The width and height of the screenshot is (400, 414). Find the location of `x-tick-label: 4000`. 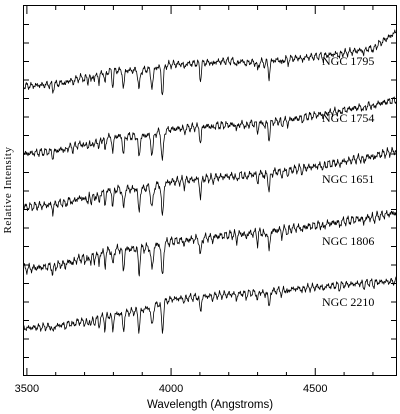

x-tick-label: 4000 is located at coordinates (171, 389).